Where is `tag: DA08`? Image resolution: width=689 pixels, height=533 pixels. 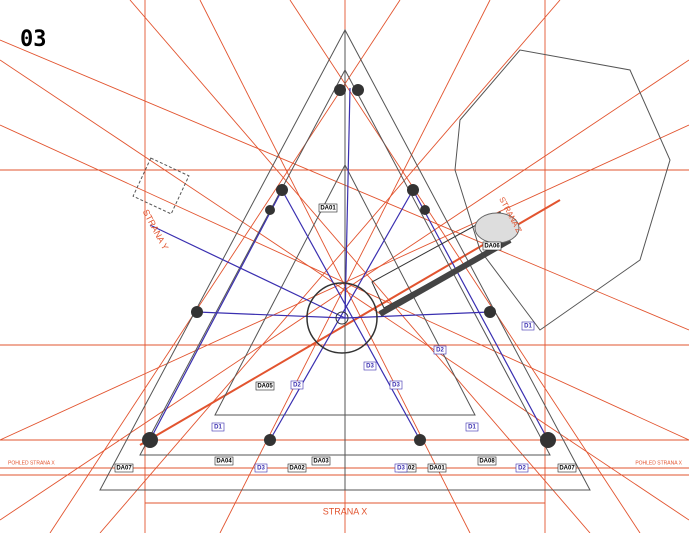
tag: DA08 is located at coordinates (487, 462).